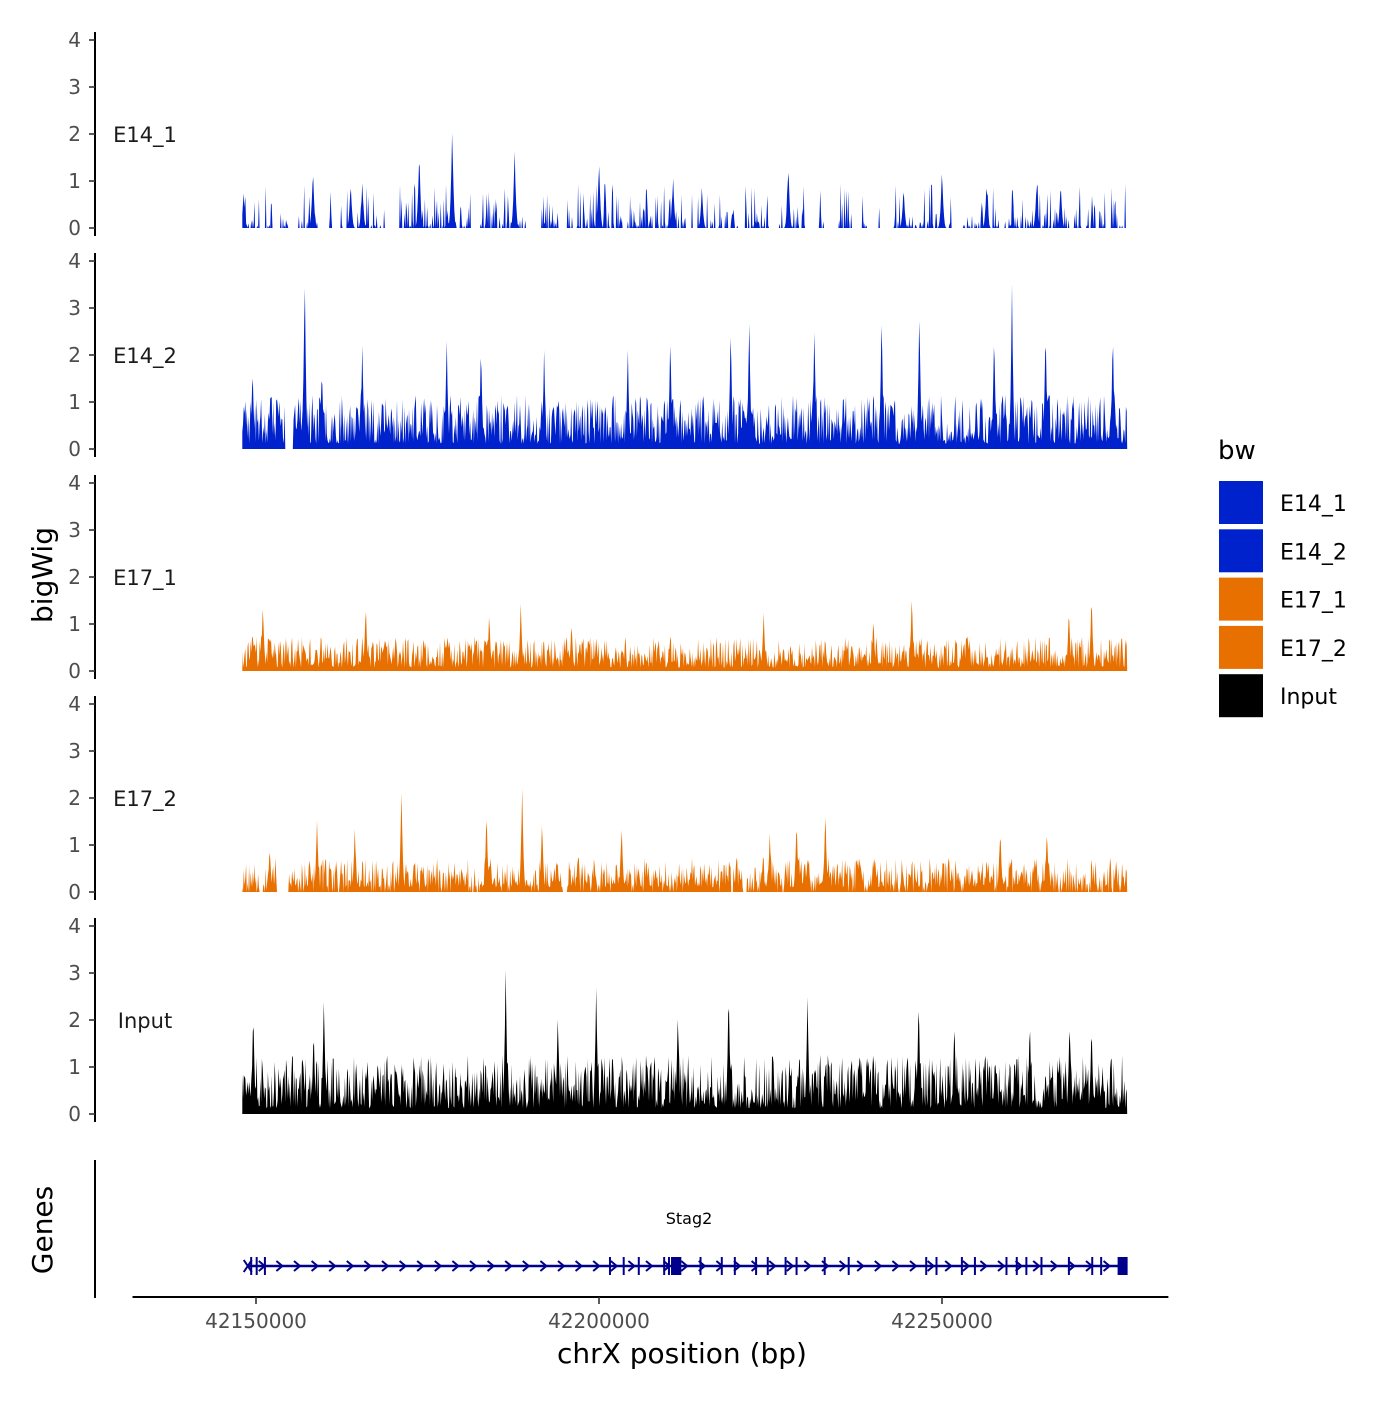 This screenshot has width=1400, height=1404. I want to click on x-axis: 42150000 42200000 42250000, so click(650, 1314).